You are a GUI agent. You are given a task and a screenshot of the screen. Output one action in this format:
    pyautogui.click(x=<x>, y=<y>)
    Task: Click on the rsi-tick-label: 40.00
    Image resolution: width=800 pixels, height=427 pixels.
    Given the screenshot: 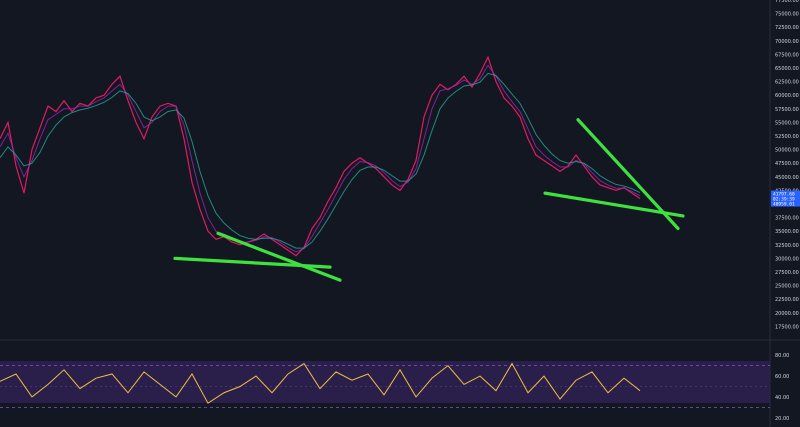 What is the action you would take?
    pyautogui.click(x=782, y=398)
    